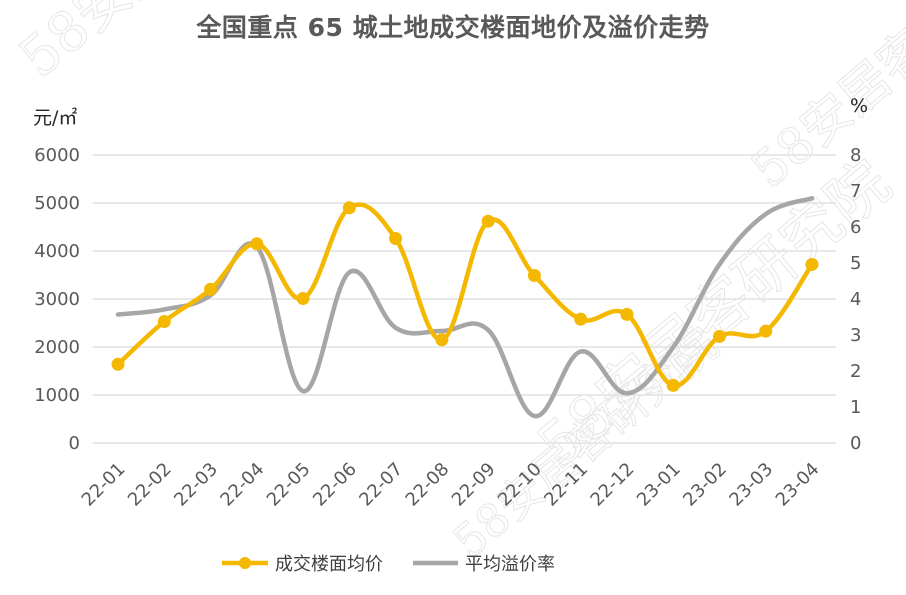 The image size is (906, 595). Describe the element at coordinates (855, 191) in the screenshot. I see `right-tick-label: 7` at that location.